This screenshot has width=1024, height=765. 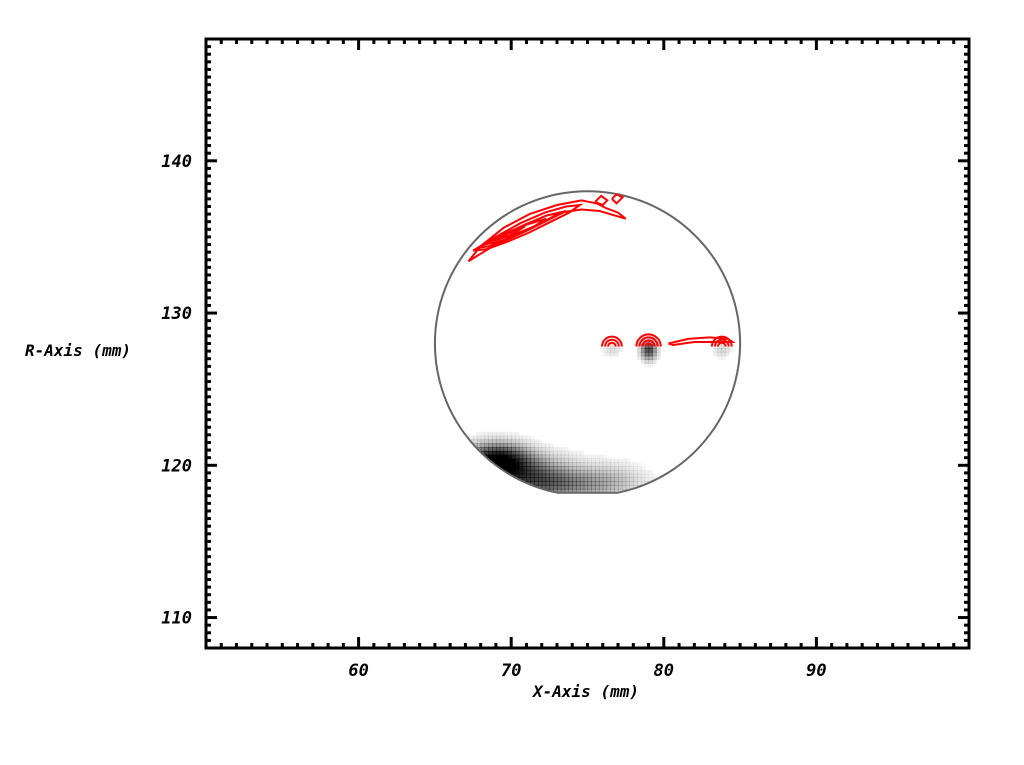 I want to click on contour-arc, so click(x=611, y=341).